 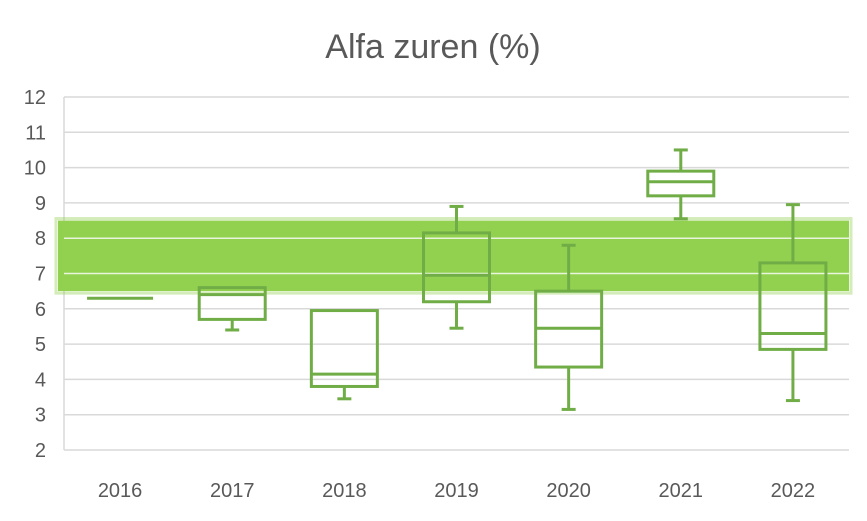 I want to click on y-tick-label: 7, so click(x=40, y=275).